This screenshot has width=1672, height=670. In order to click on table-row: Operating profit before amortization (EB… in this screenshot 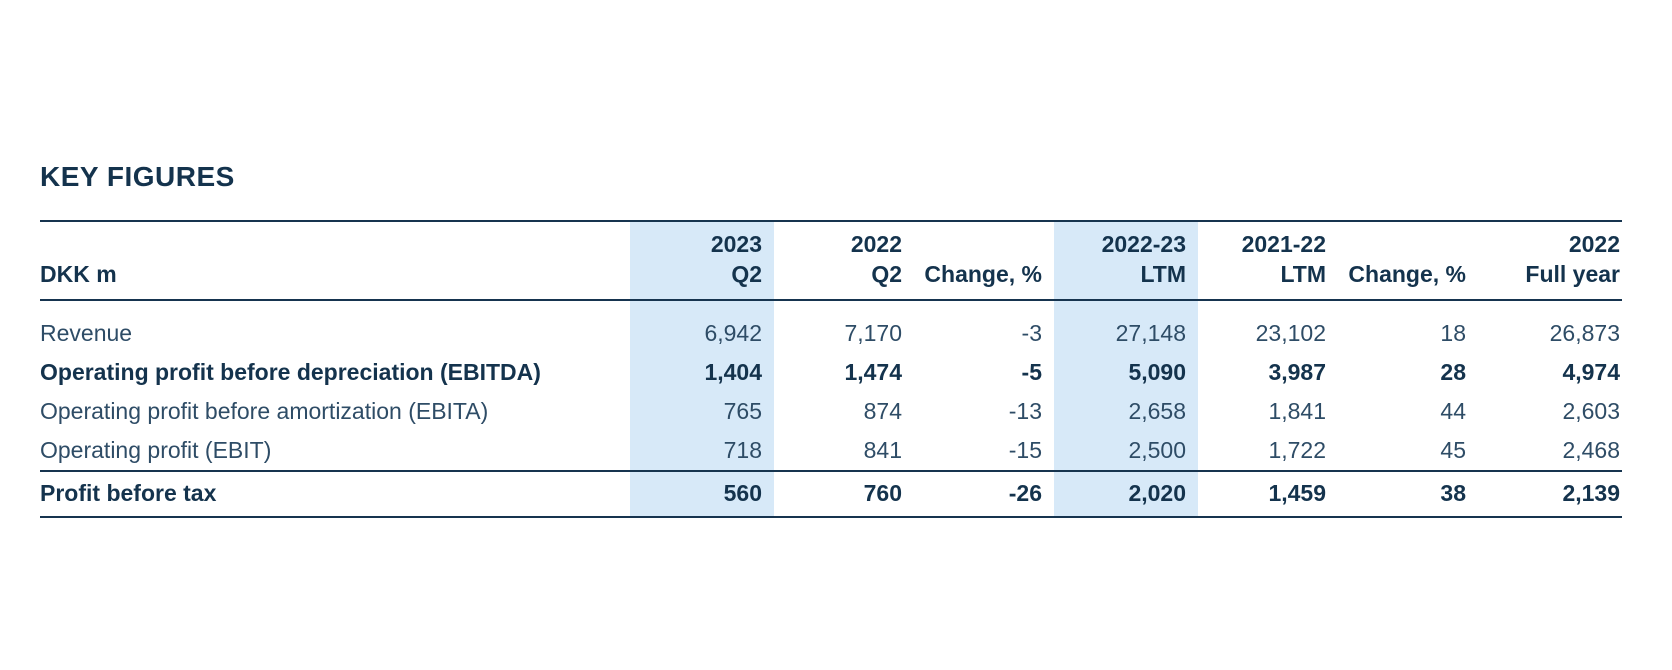, I will do `click(831, 411)`.